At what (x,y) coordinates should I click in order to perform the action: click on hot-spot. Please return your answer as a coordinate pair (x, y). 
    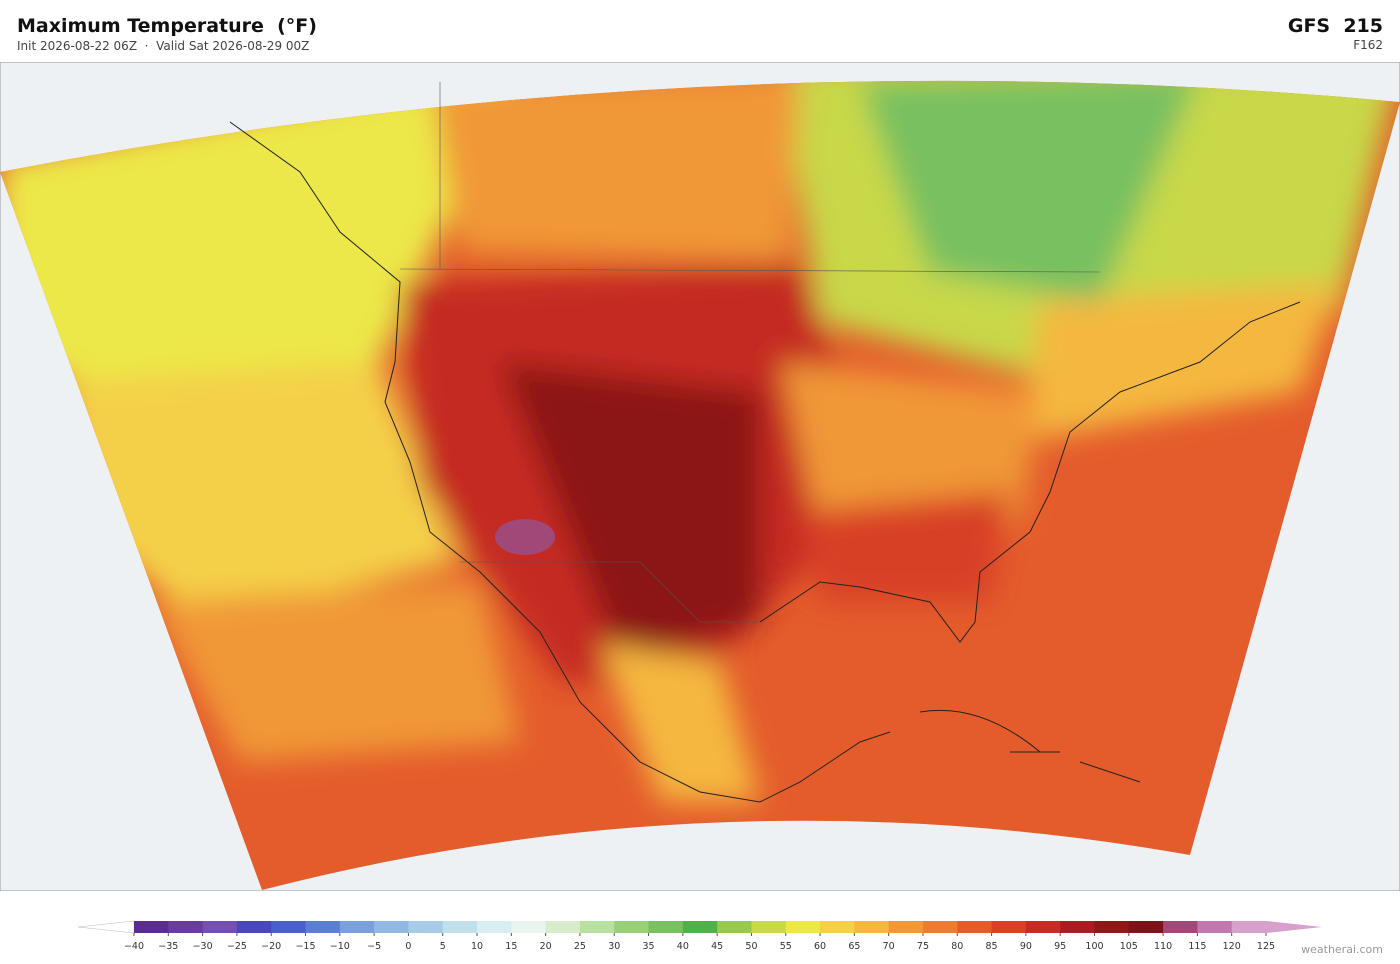
    Looking at the image, I should click on (525, 537).